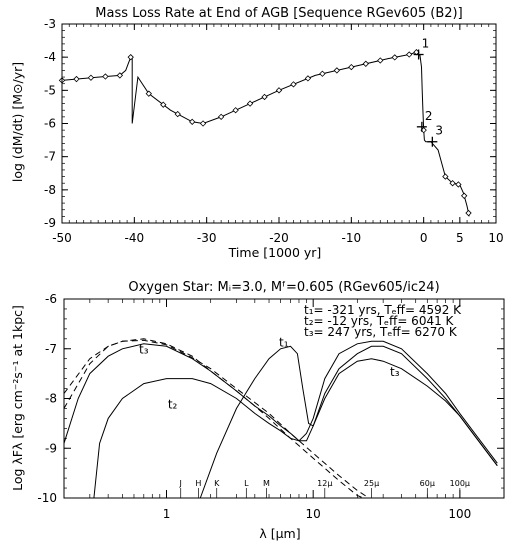 The image size is (509, 546). What do you see at coordinates (47, 498) in the screenshot?
I see `y-tick-label: -10` at bounding box center [47, 498].